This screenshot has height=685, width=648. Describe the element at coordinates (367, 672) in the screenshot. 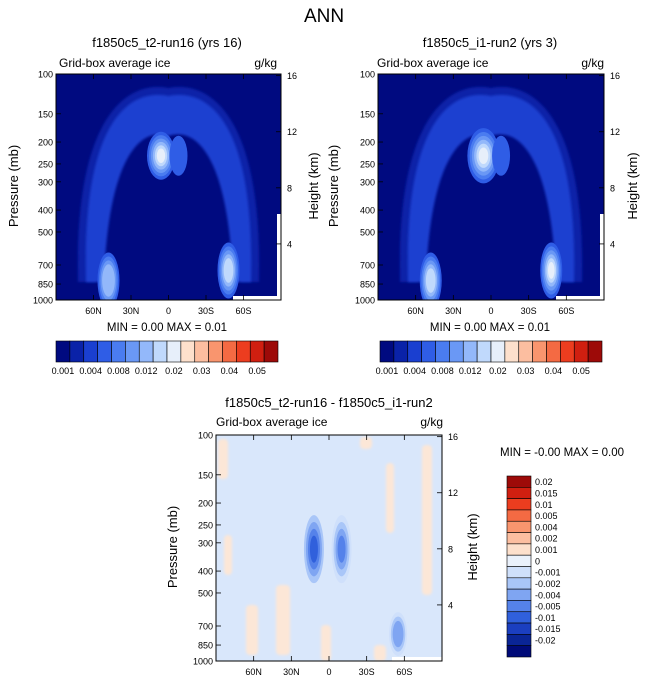

I see `x-tick-label: 30S` at that location.